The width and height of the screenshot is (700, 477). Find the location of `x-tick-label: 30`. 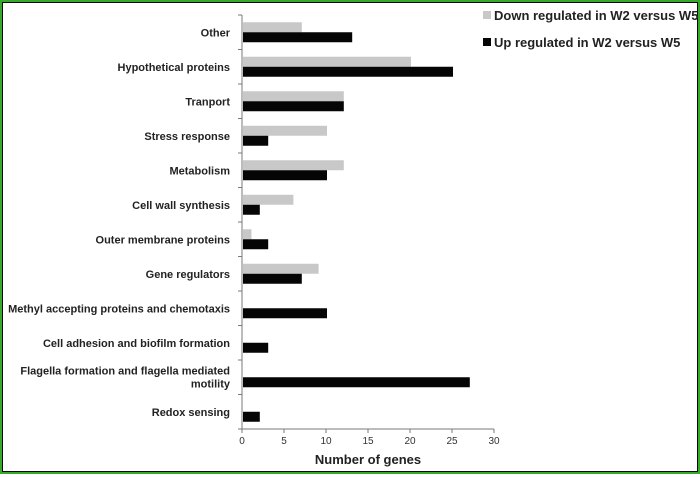

x-tick-label: 30 is located at coordinates (494, 441).